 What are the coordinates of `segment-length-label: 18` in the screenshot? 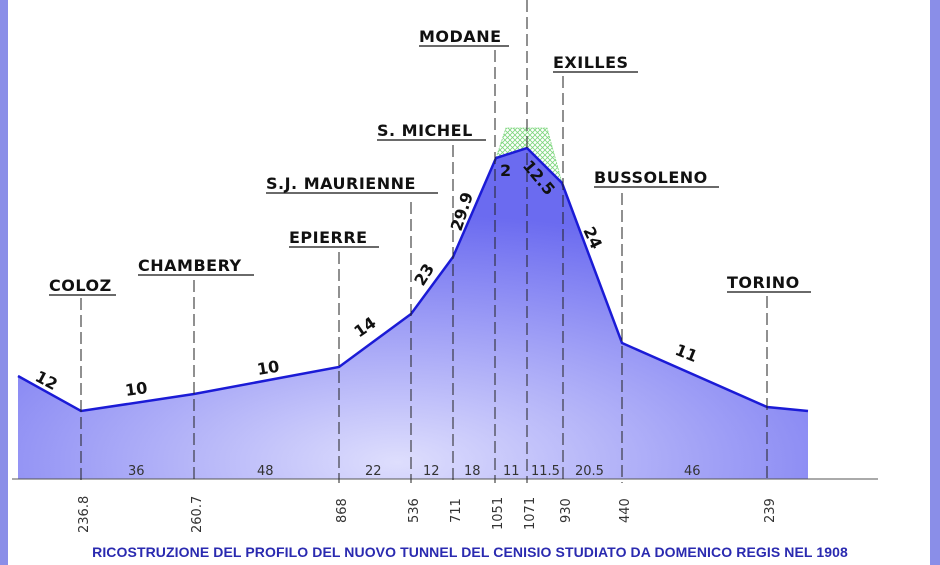 It's located at (472, 471).